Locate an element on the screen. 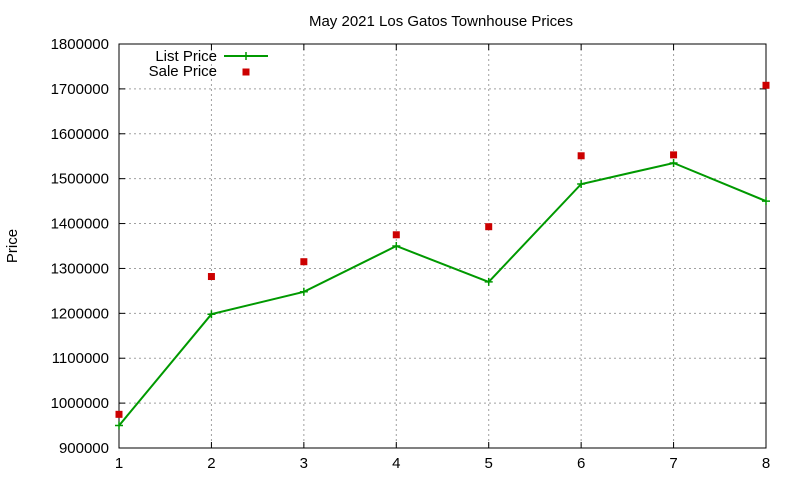 This screenshot has width=800, height=480. x-tick-label: 4 is located at coordinates (396, 463).